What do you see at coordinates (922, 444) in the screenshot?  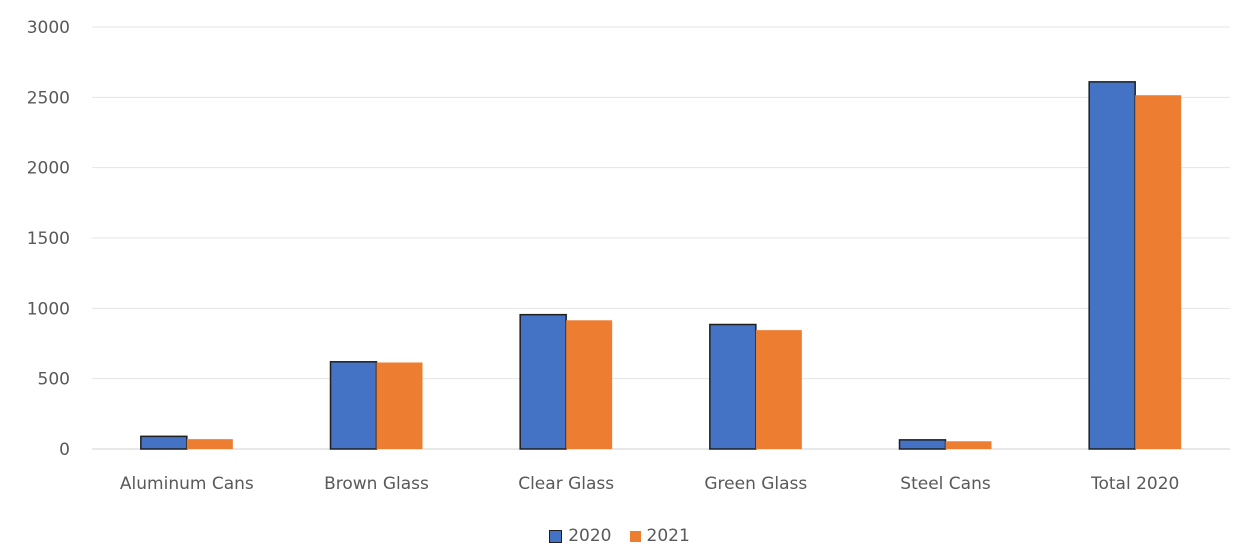 I see `bar-2020-steel-cans` at bounding box center [922, 444].